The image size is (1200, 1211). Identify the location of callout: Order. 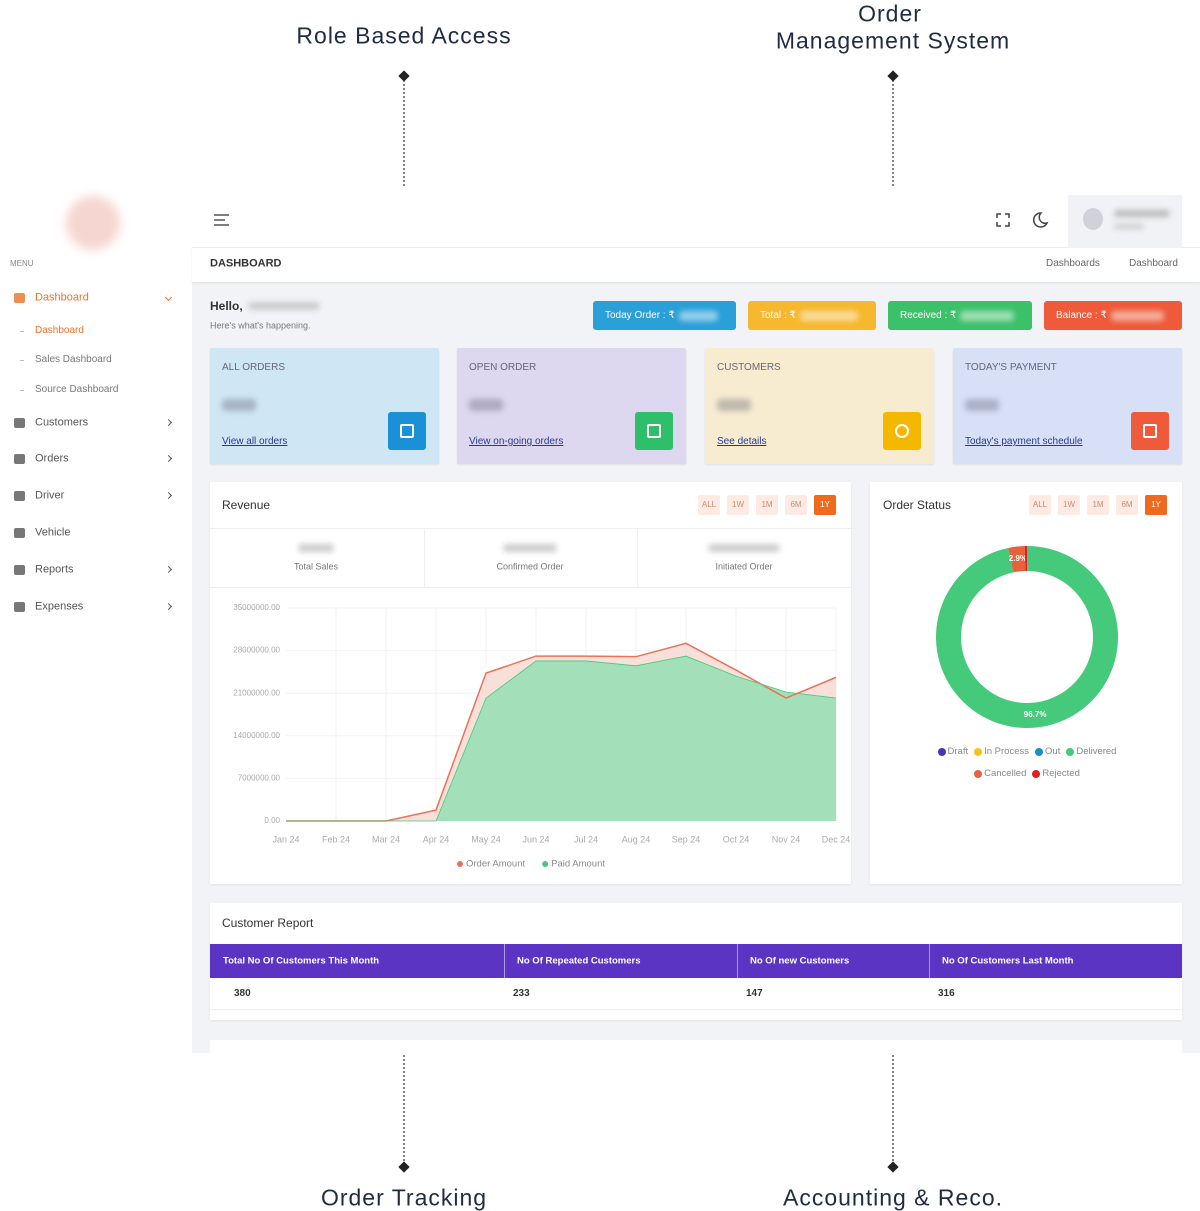
(890, 13).